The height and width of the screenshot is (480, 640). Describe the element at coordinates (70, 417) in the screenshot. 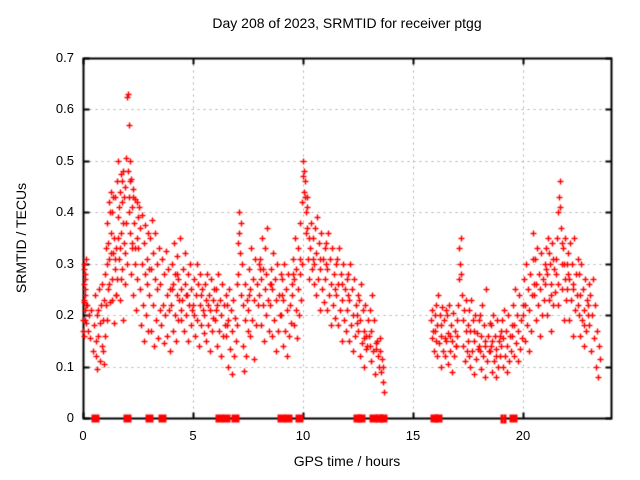

I see `y-tick-label-0: 0` at that location.